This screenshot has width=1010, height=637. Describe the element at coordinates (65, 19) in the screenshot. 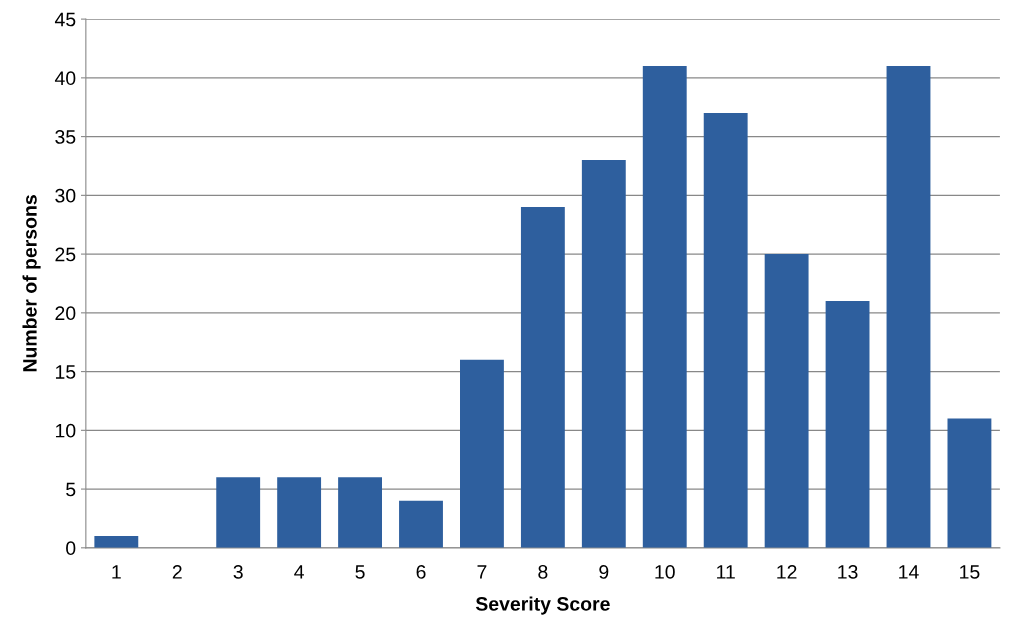

I see `y-tick-label: 45` at that location.